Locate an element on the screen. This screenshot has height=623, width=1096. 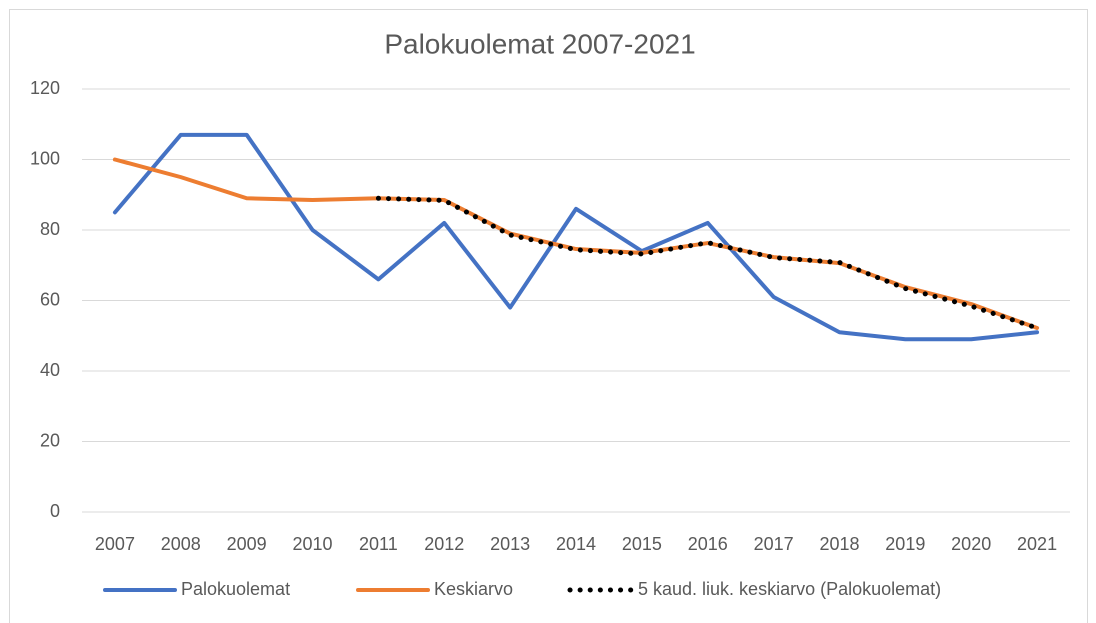
y-tick-label: 100 is located at coordinates (45, 158).